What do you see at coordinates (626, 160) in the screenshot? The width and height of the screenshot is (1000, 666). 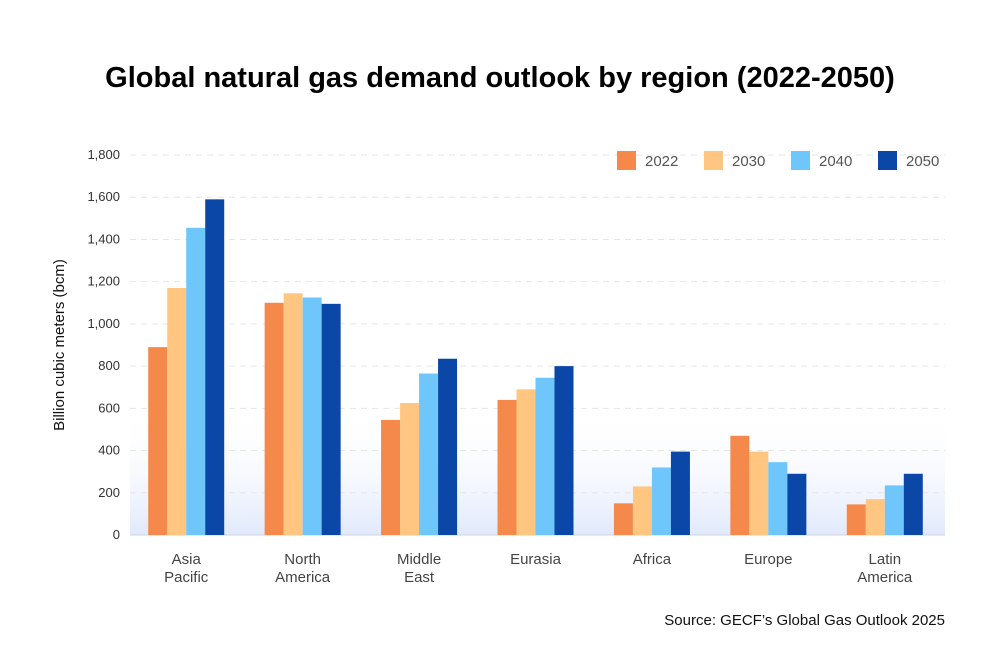 I see `legend-swatch-2022` at bounding box center [626, 160].